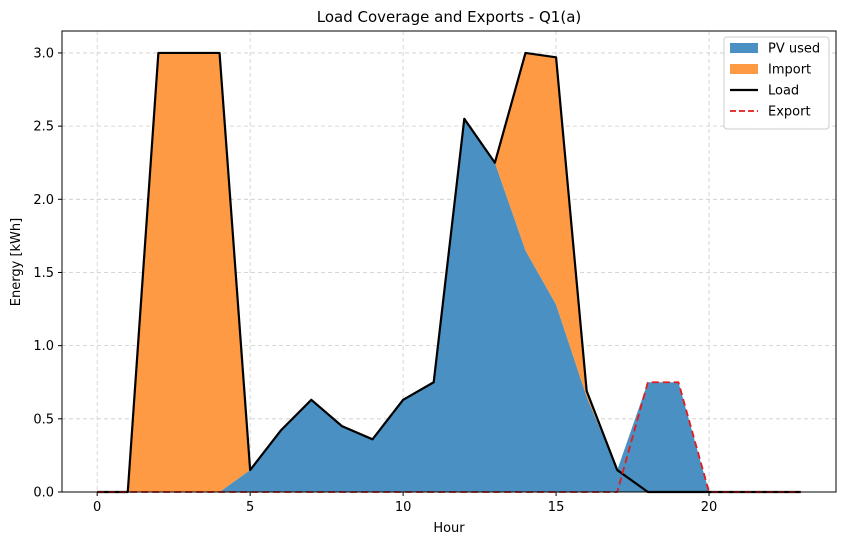 This screenshot has height=545, width=846. I want to click on legend-label-import: Import, so click(789, 70).